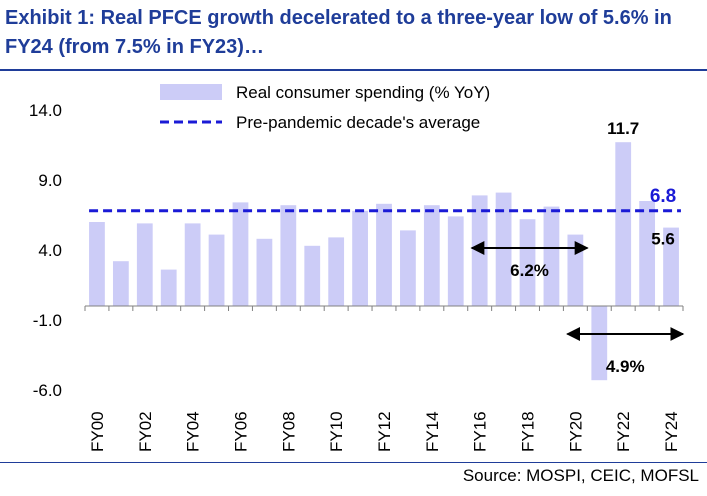 The image size is (707, 496). Describe the element at coordinates (625, 366) in the screenshot. I see `annotation-label: 4.9%` at that location.